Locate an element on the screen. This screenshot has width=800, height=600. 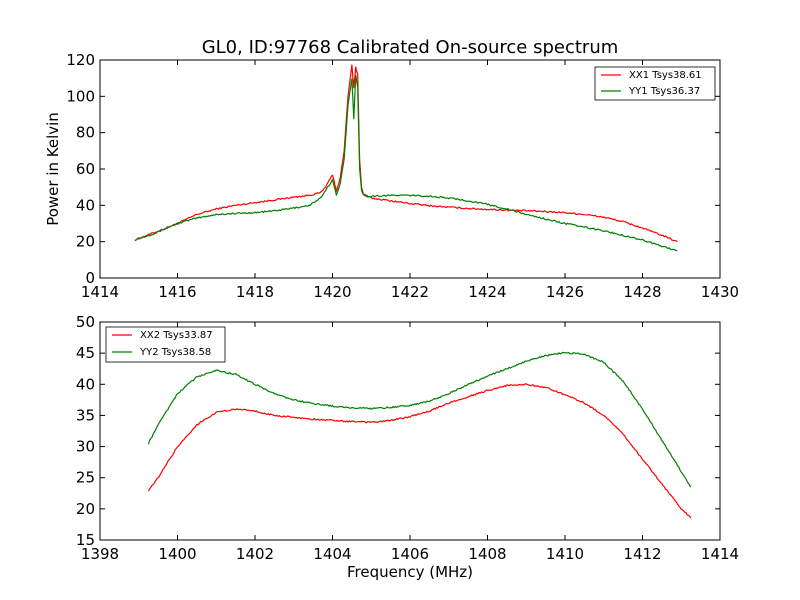
y-tick-label: 60 is located at coordinates (85, 169).